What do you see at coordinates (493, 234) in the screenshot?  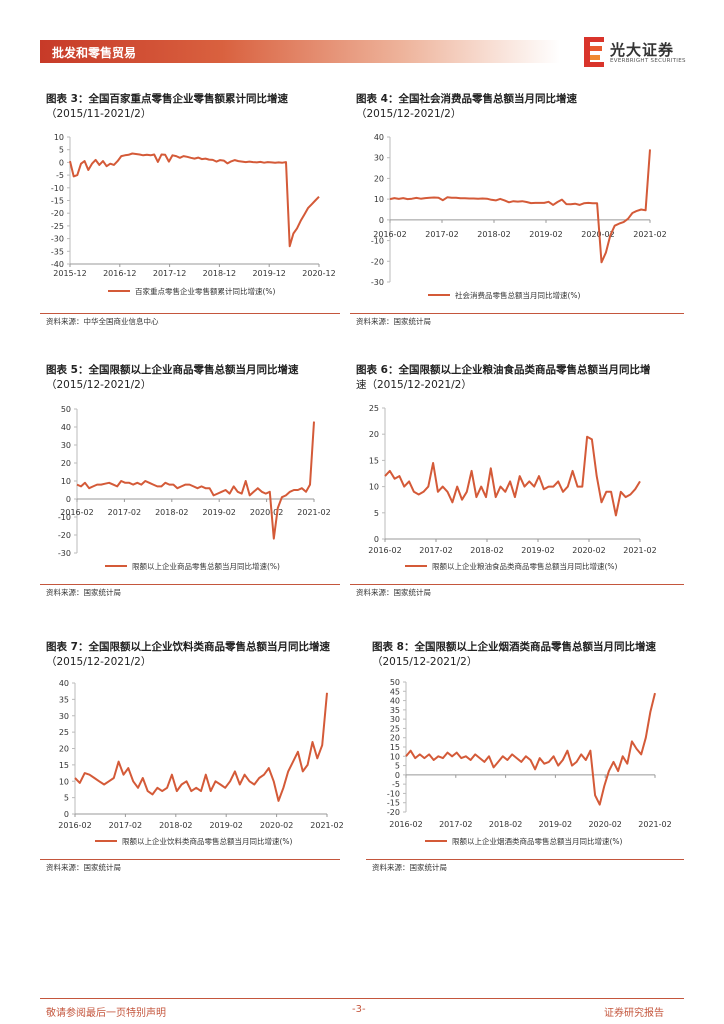 I see `chart-4-x-tick-label: 2018-02` at bounding box center [493, 234].